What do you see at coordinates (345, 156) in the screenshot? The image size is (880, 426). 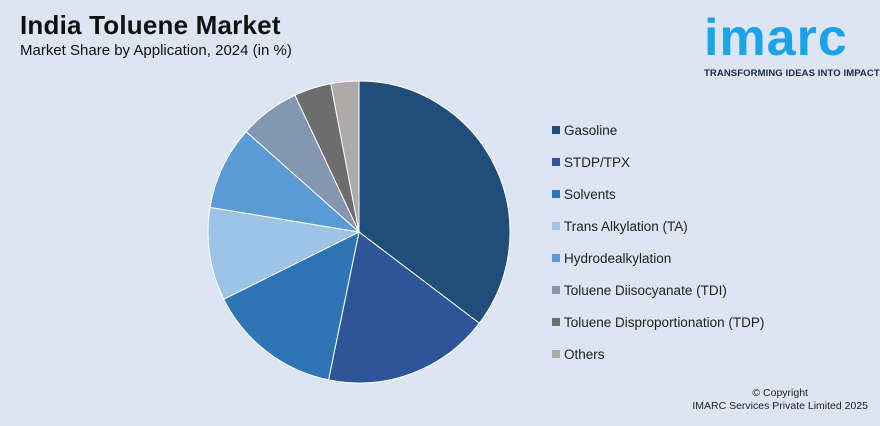 I see `pie-slice-others` at bounding box center [345, 156].